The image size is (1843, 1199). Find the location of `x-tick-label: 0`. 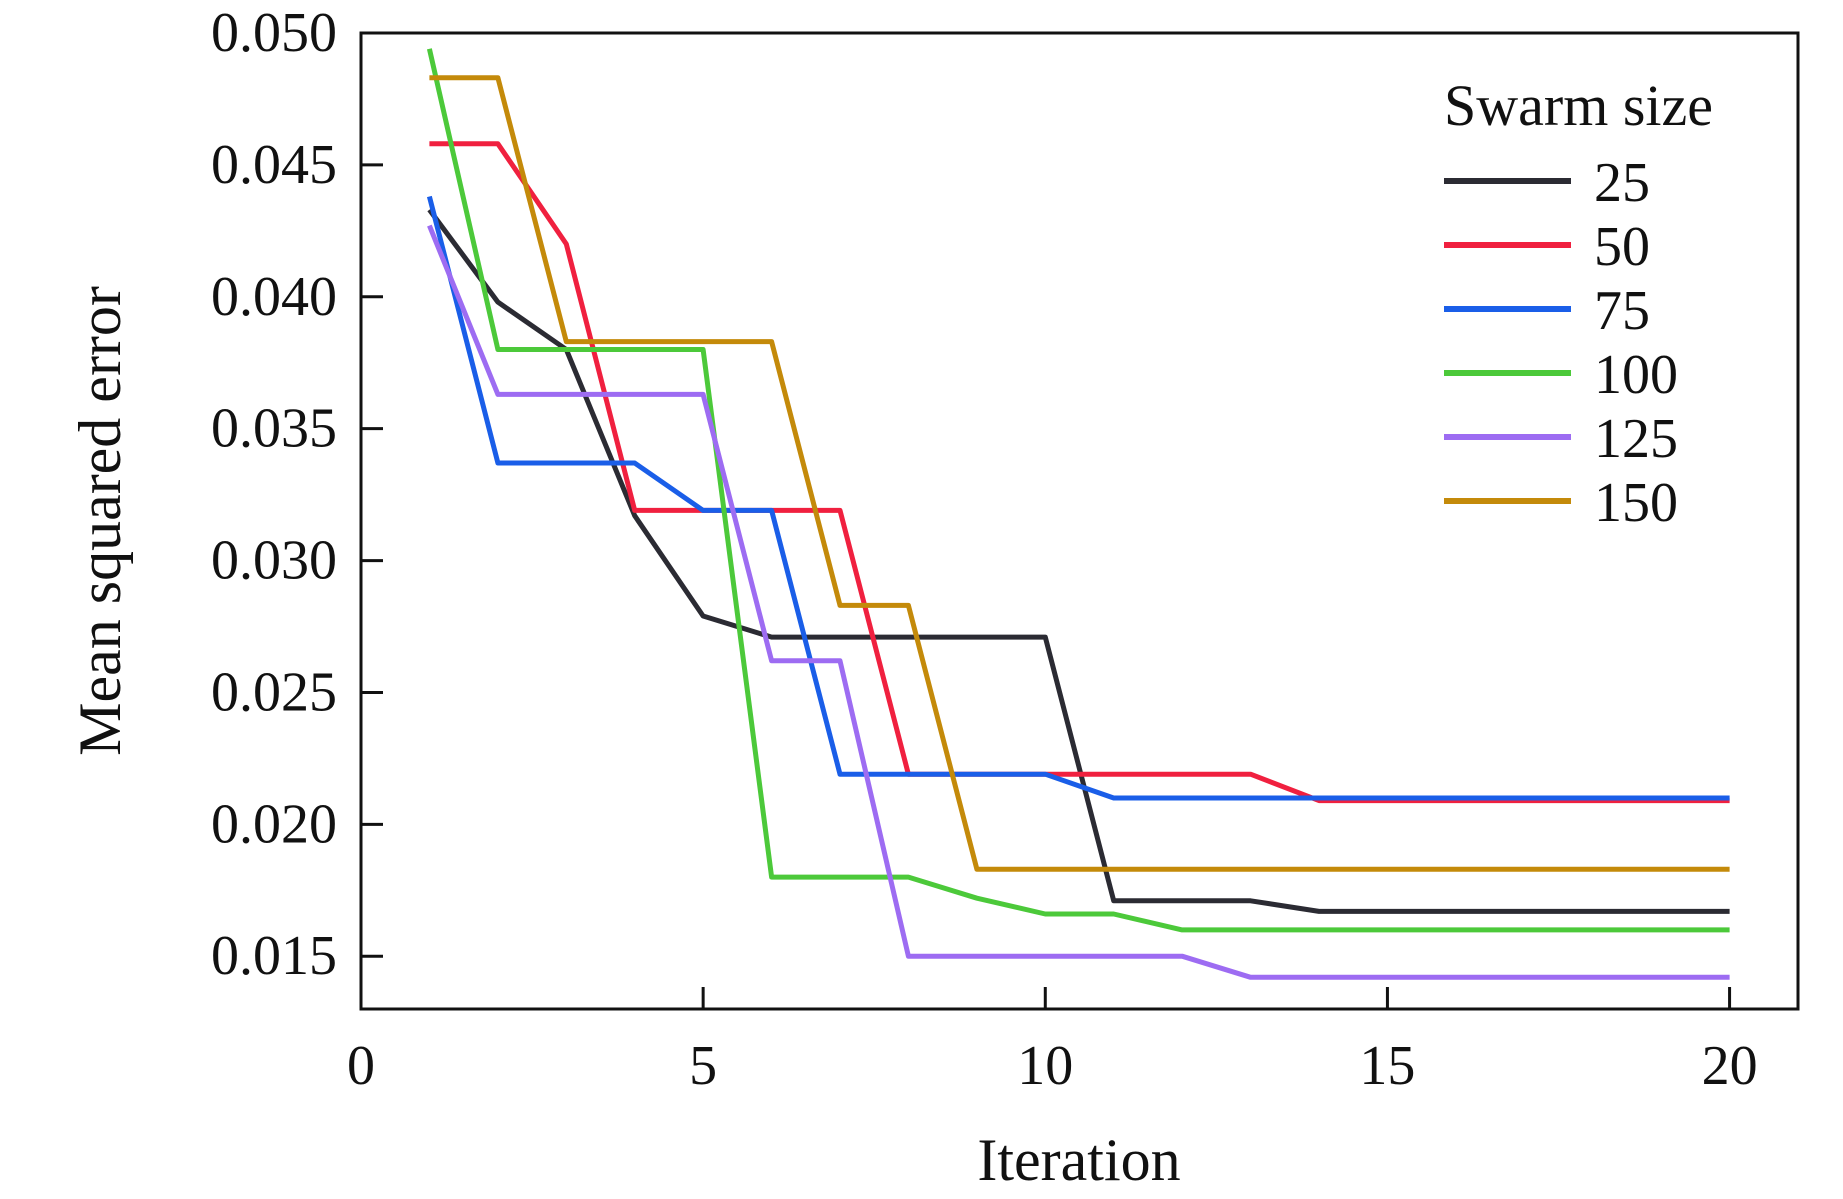

x-tick-label: 0 is located at coordinates (361, 1066).